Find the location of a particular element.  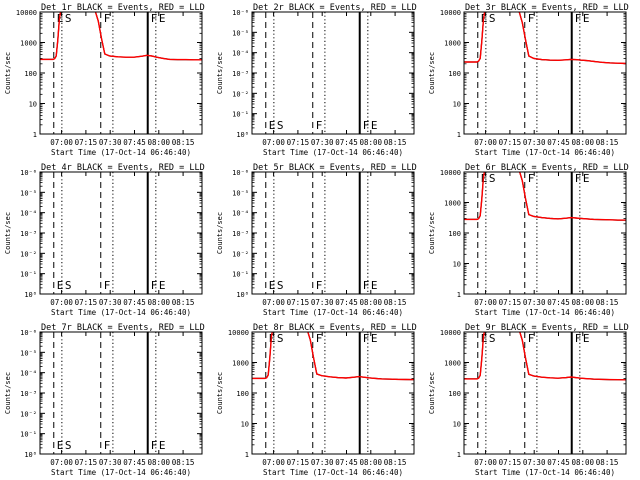

panel-title: Det 9r BLACK = Events, RED = LLD is located at coordinates (547, 328).